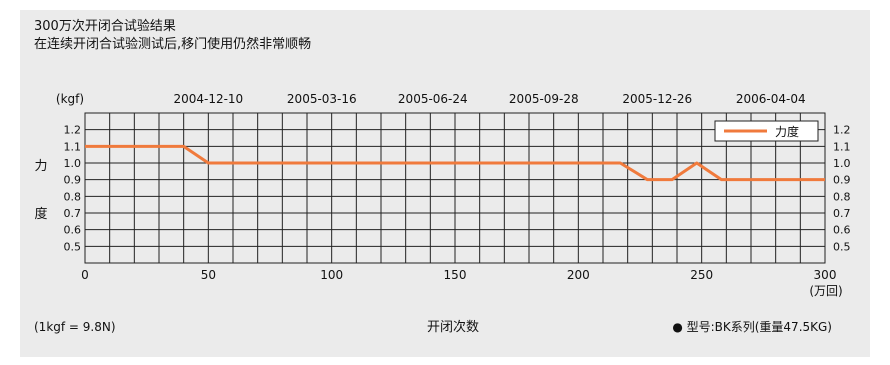  What do you see at coordinates (842, 230) in the screenshot?
I see `y-tick-label-right: 0.6` at bounding box center [842, 230].